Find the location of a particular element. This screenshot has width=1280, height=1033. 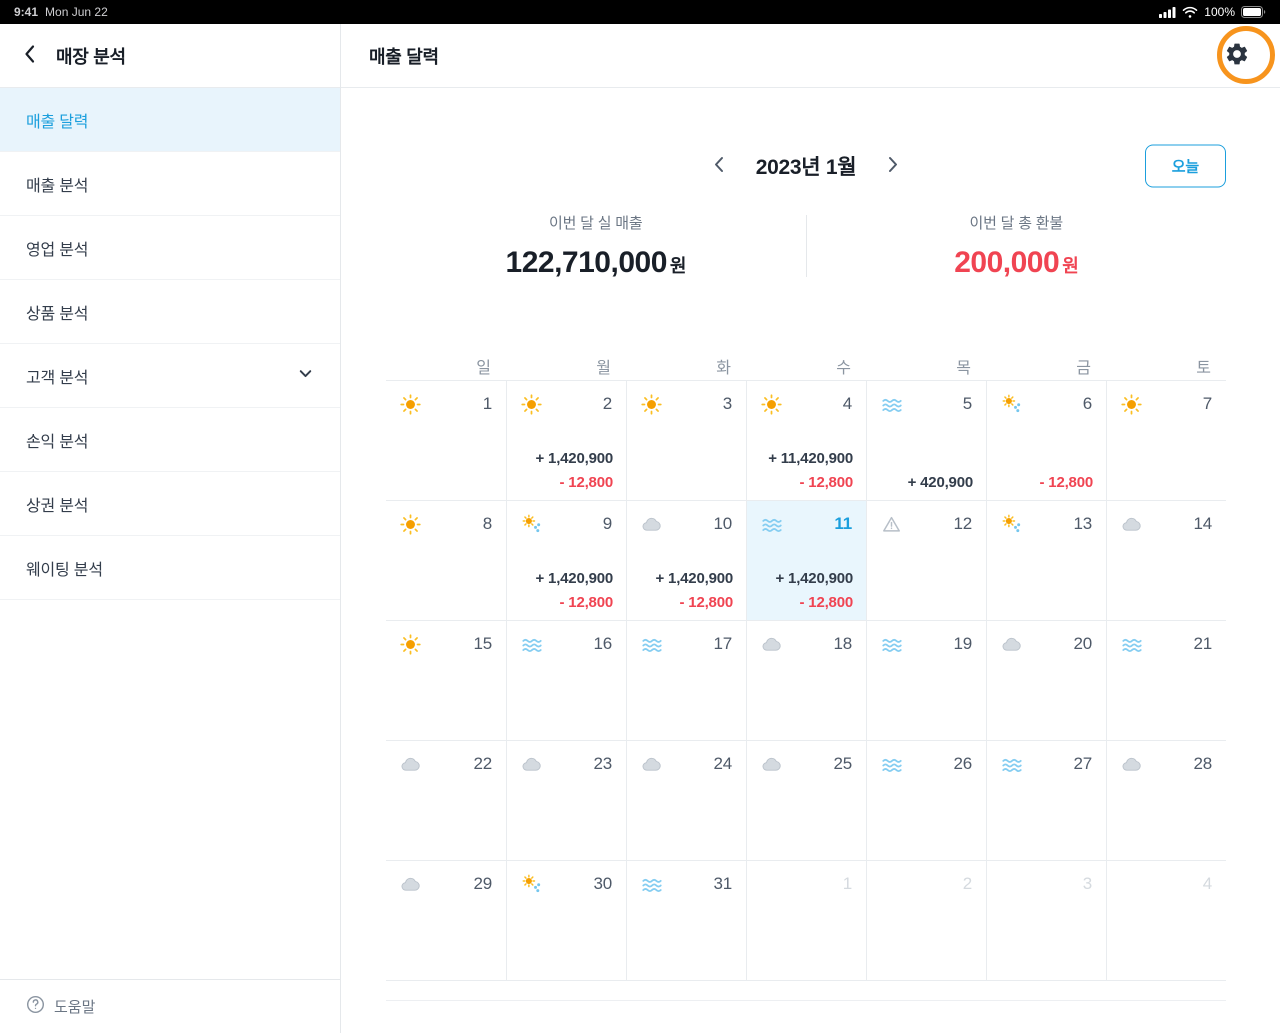

day-number: 31 is located at coordinates (722, 883).